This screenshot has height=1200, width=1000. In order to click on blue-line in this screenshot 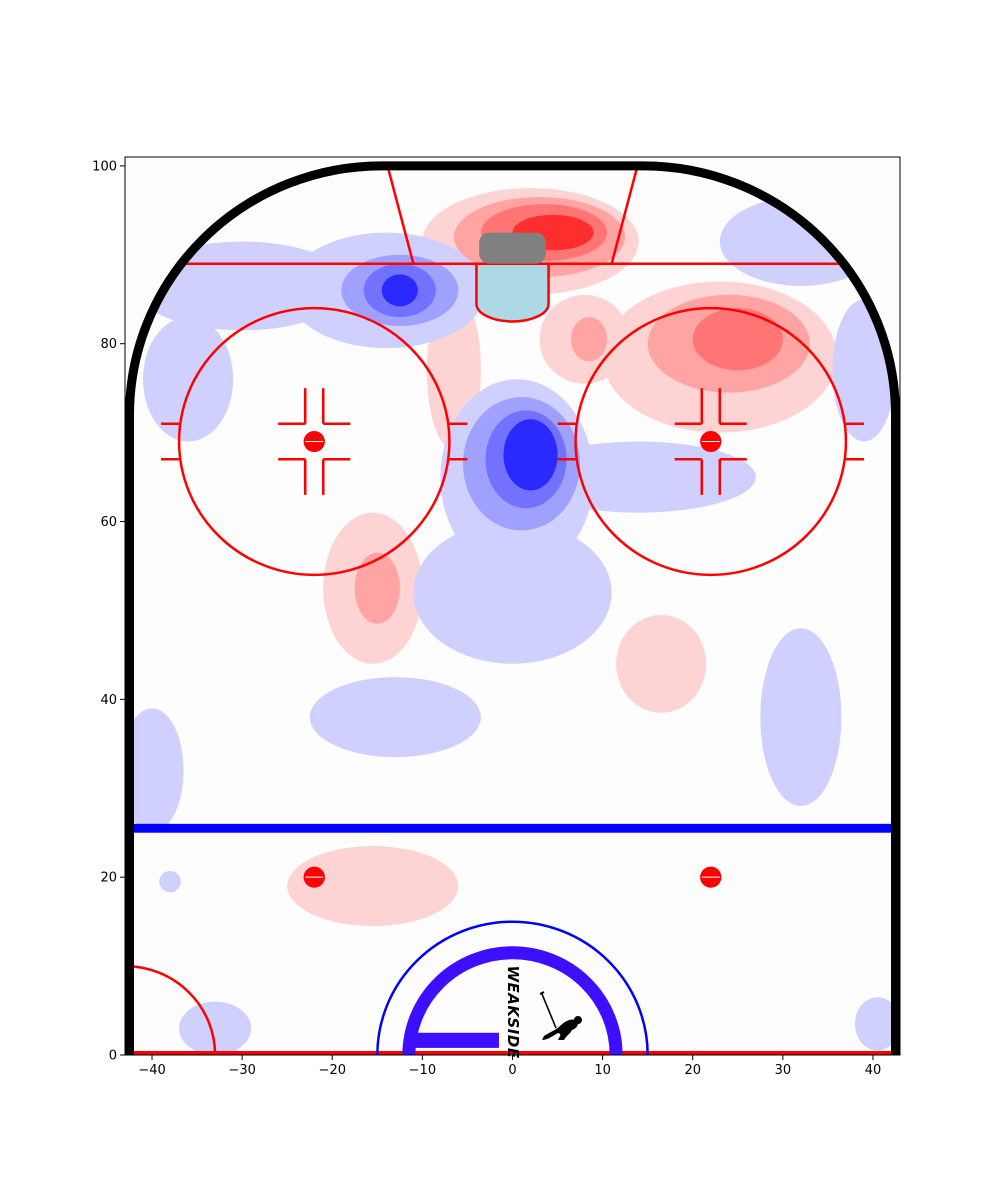, I will do `click(512, 828)`.